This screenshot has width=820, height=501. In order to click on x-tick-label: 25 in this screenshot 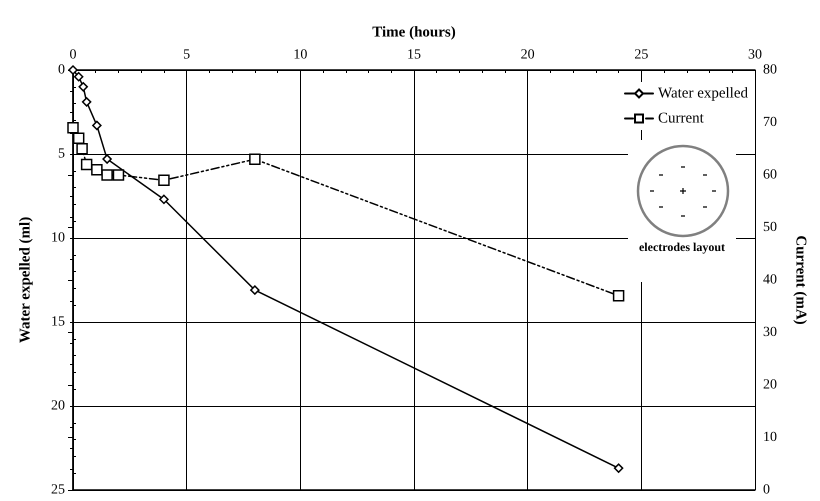, I will do `click(641, 55)`.